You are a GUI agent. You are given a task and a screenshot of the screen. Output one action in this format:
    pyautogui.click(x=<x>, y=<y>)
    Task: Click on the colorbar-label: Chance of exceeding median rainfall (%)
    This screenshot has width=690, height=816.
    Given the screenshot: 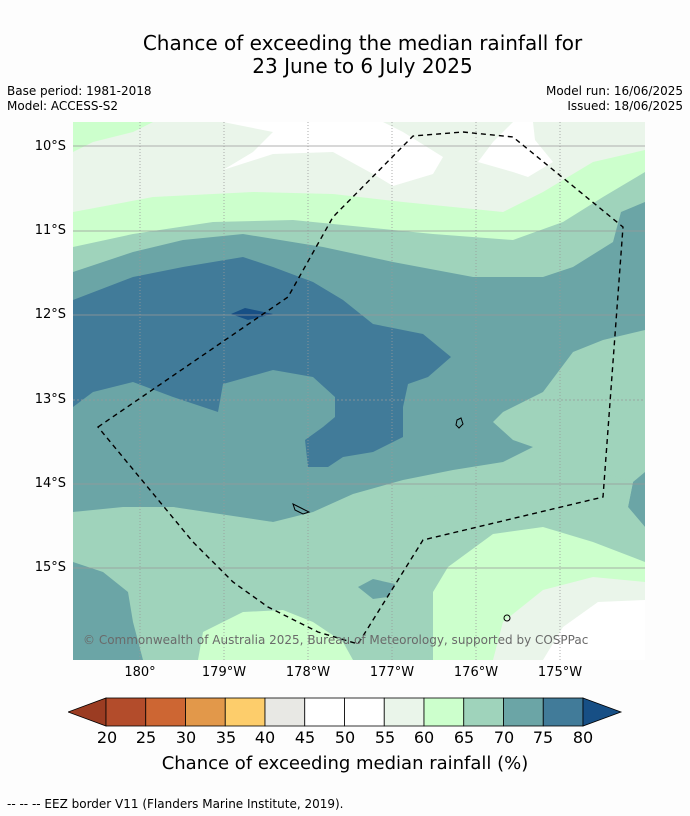 What is the action you would take?
    pyautogui.click(x=345, y=763)
    